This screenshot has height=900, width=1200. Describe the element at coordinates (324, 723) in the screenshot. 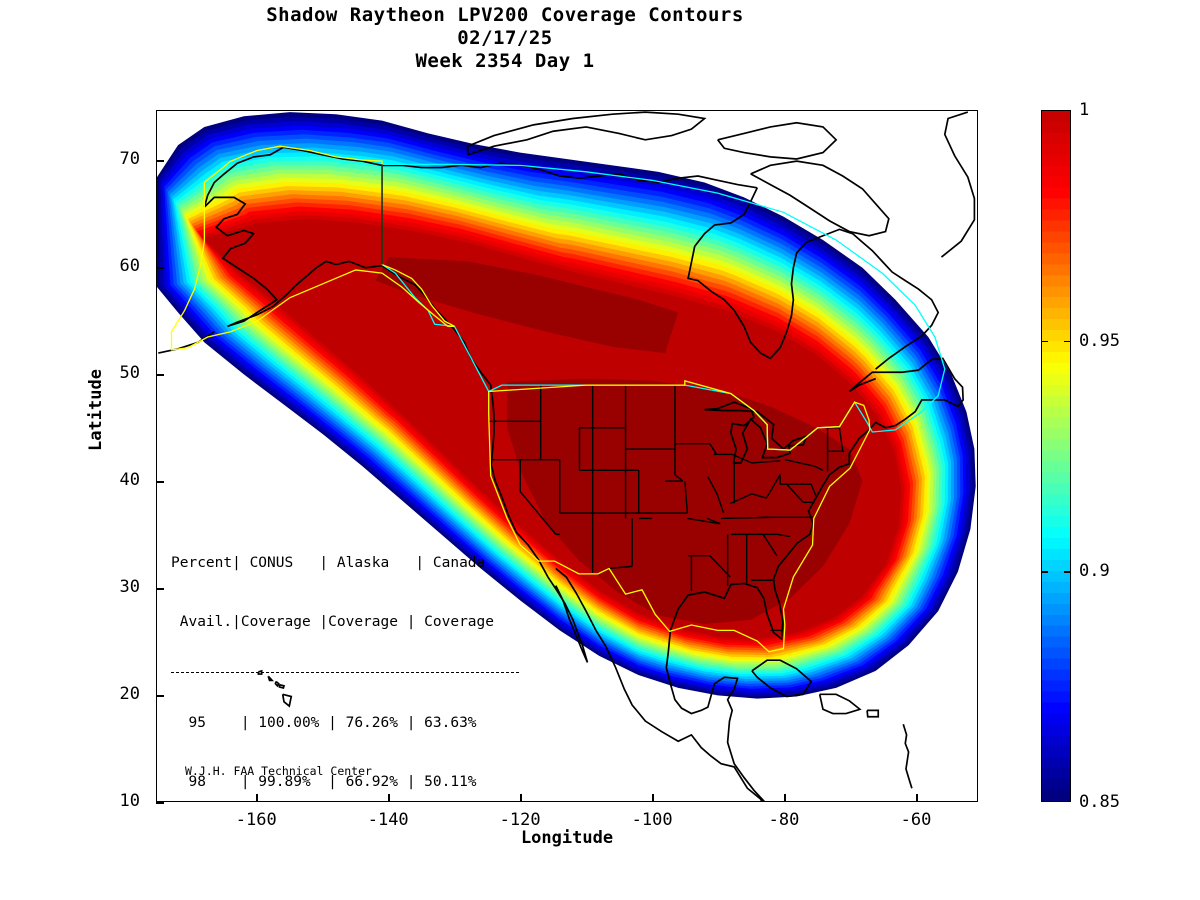

I see `table-row: 95 | 100.00% | 76.26% | 63.63%` at that location.